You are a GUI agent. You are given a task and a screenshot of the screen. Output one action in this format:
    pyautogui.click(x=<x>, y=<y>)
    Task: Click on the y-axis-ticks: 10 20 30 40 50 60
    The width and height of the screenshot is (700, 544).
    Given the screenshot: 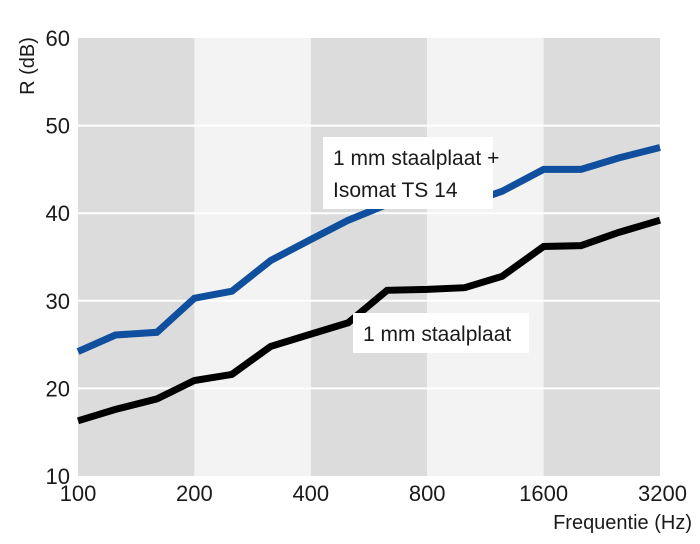 What is the action you would take?
    pyautogui.click(x=58, y=257)
    